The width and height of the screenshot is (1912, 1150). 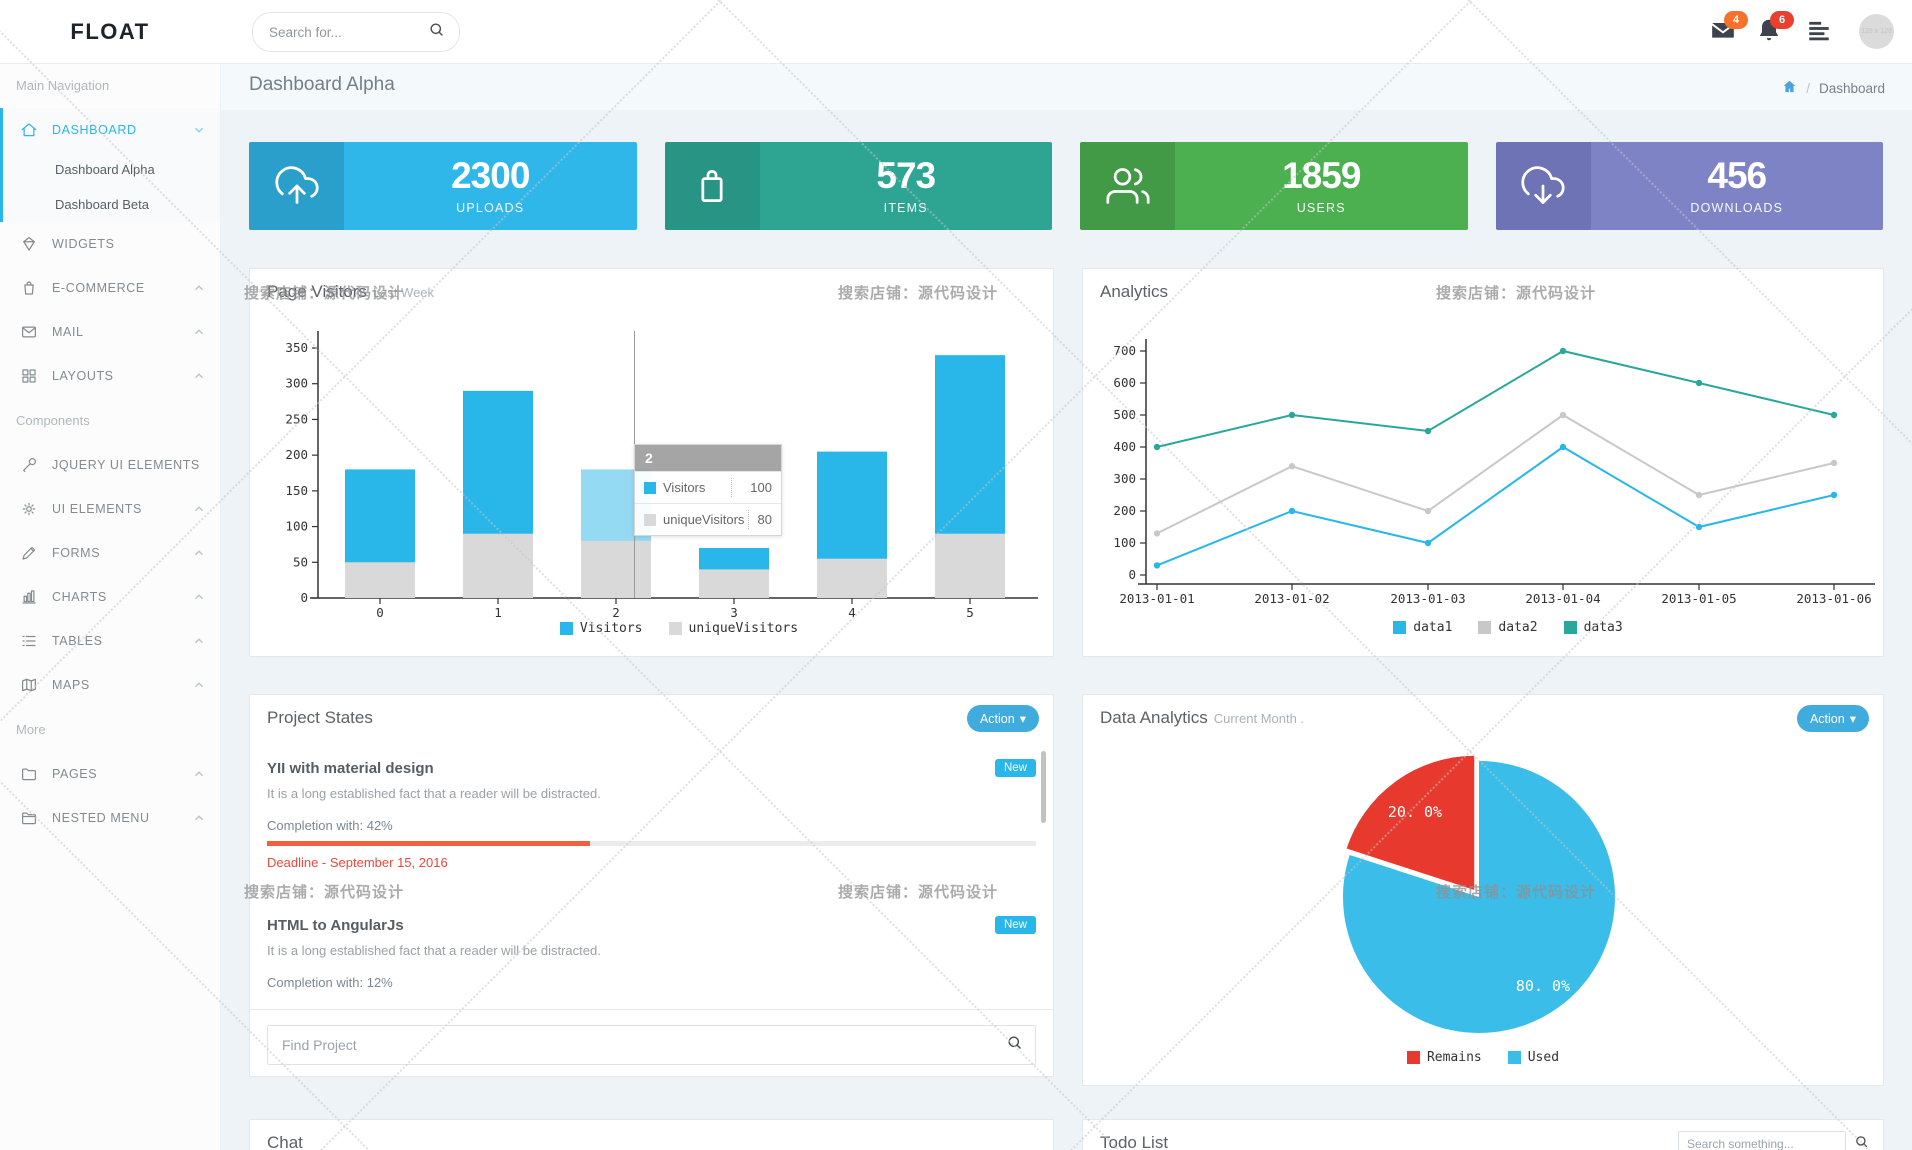 I want to click on messages-icon: 4, so click(x=1729, y=29).